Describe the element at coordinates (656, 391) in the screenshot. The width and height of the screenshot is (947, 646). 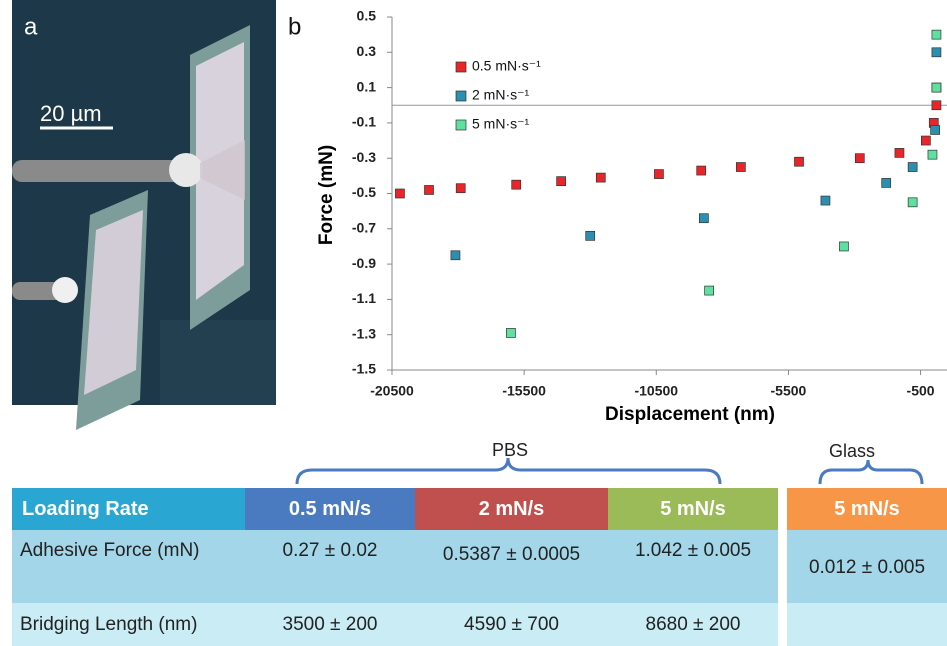
I see `x-tick-label: -10500` at that location.